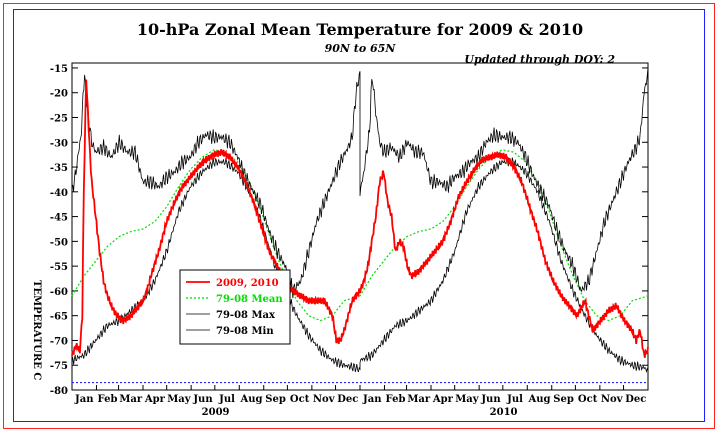 Image resolution: width=720 pixels, height=432 pixels. What do you see at coordinates (59, 242) in the screenshot?
I see `y-tick-label: -50` at bounding box center [59, 242].